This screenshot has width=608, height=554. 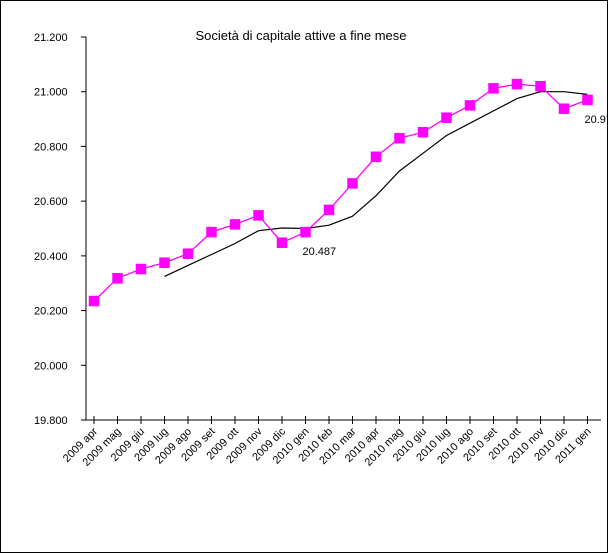 What do you see at coordinates (51, 312) in the screenshot?
I see `y-tick-label-2: 20.200` at bounding box center [51, 312].